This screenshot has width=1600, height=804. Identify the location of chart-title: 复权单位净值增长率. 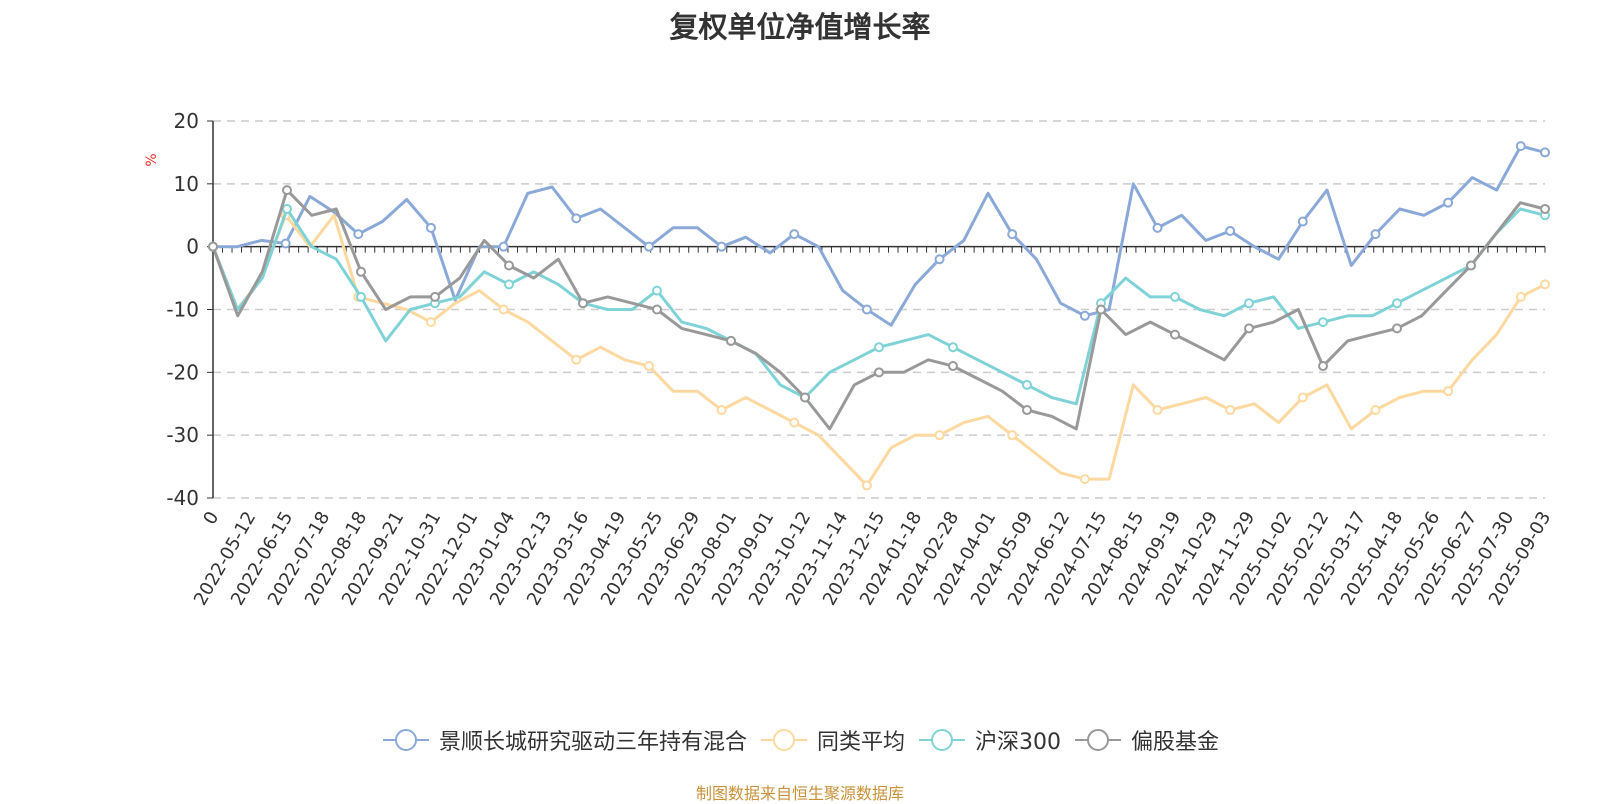
(800, 27).